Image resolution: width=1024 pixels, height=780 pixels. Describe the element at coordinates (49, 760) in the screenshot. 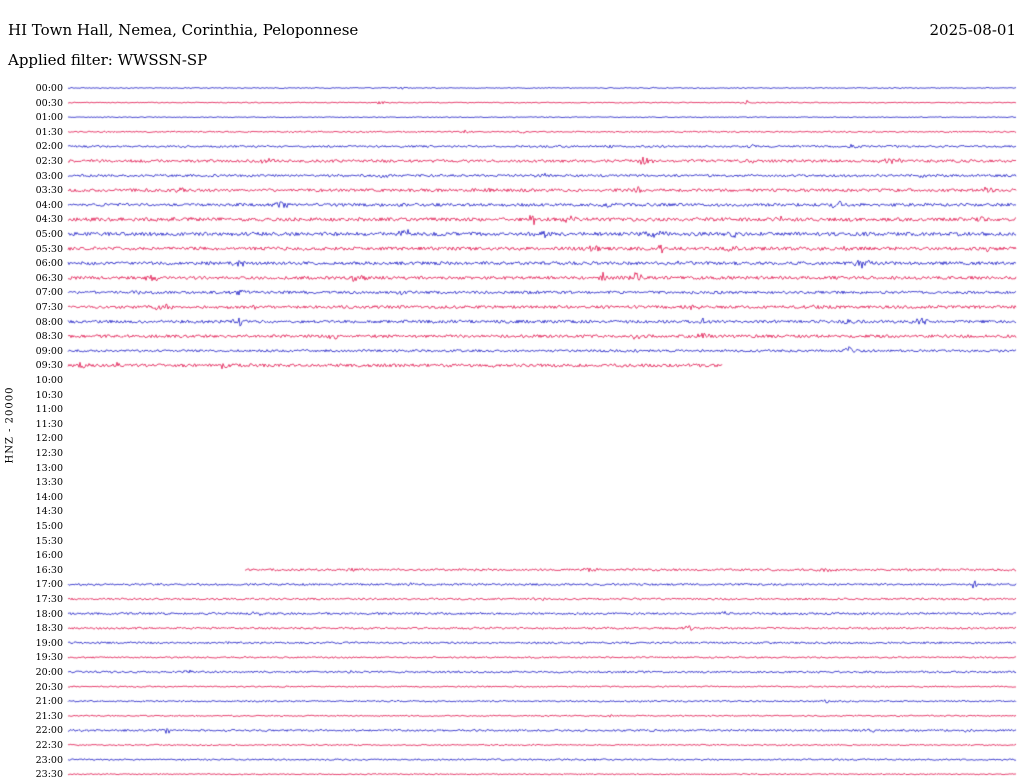

I see `time-label: 23:00` at that location.